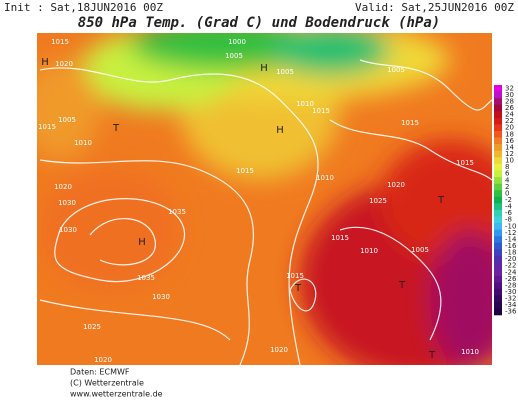  What do you see at coordinates (510, 299) in the screenshot?
I see `colorbar-label: -32` at bounding box center [510, 299].